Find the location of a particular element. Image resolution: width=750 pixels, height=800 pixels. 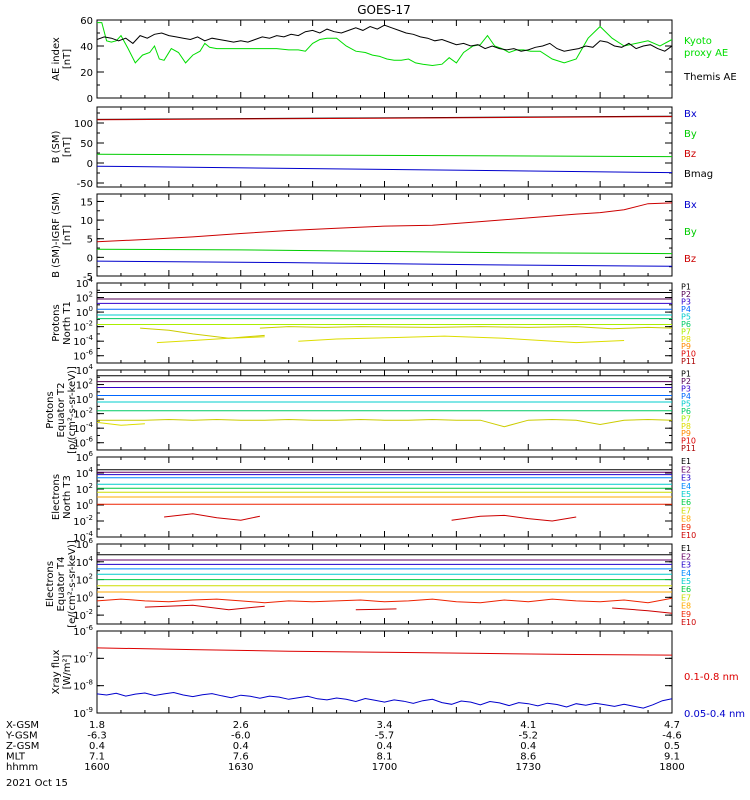

y-axis-label: [W/m²] is located at coordinates (67, 671).